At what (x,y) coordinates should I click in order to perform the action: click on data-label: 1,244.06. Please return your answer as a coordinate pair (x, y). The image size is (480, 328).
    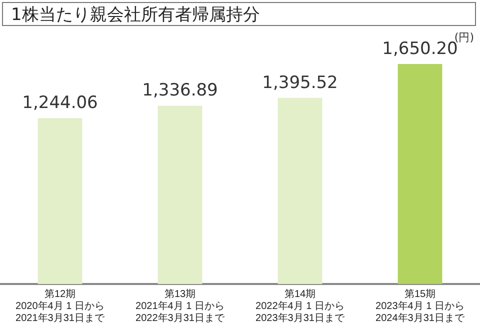
    Looking at the image, I should click on (60, 103).